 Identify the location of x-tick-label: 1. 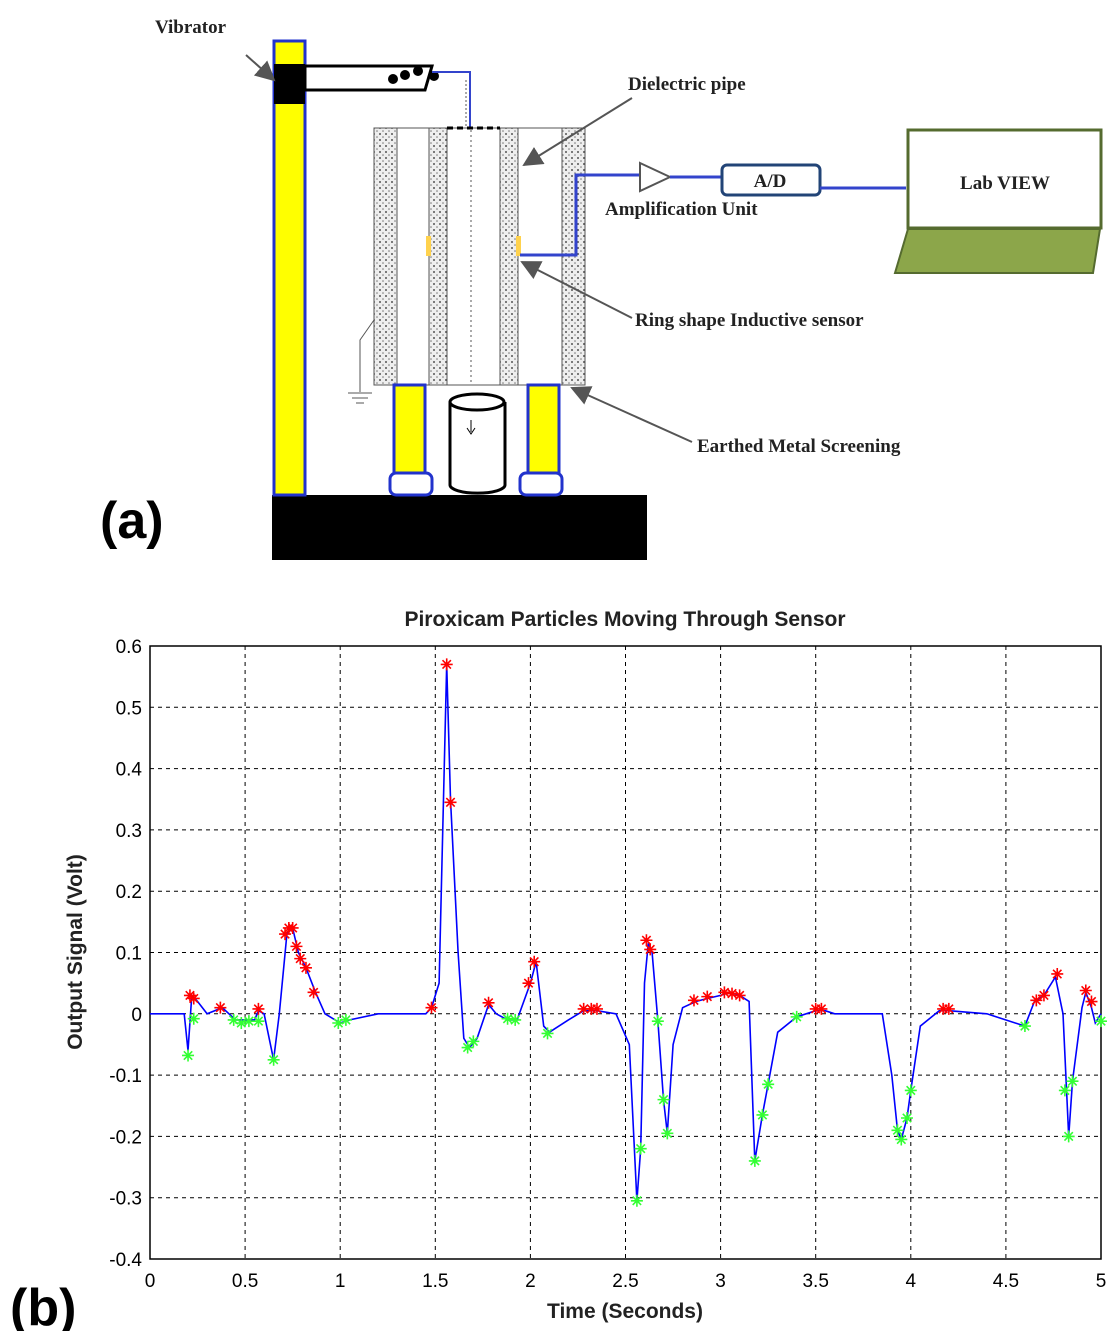
(340, 1281).